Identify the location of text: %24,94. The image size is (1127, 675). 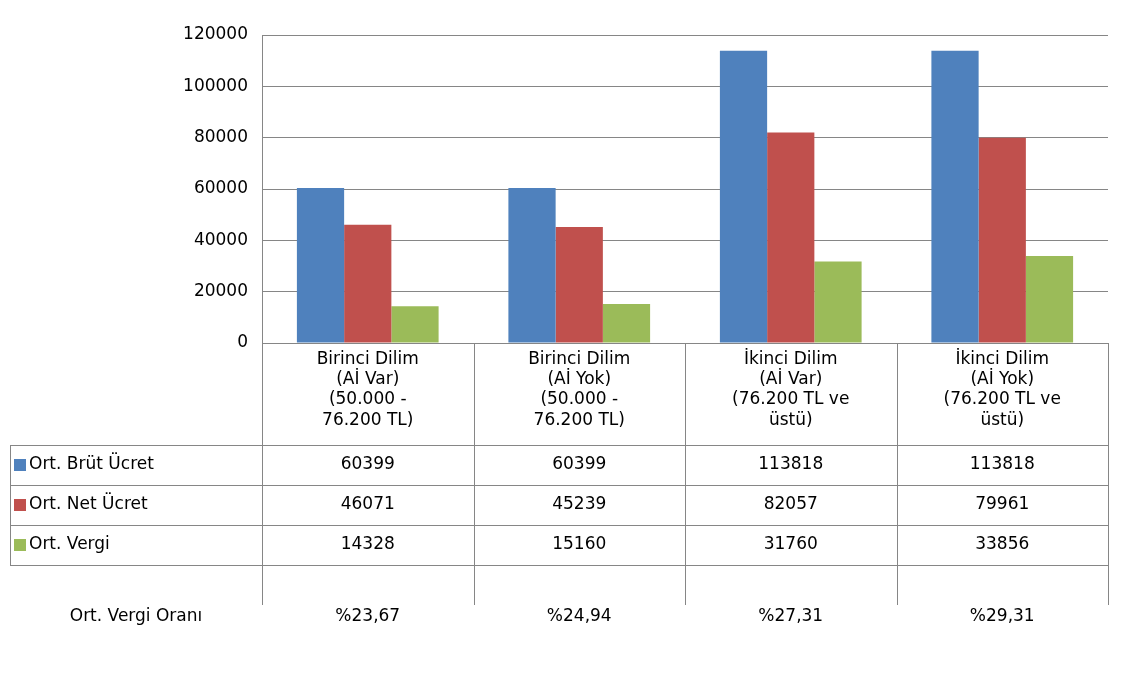
(579, 615).